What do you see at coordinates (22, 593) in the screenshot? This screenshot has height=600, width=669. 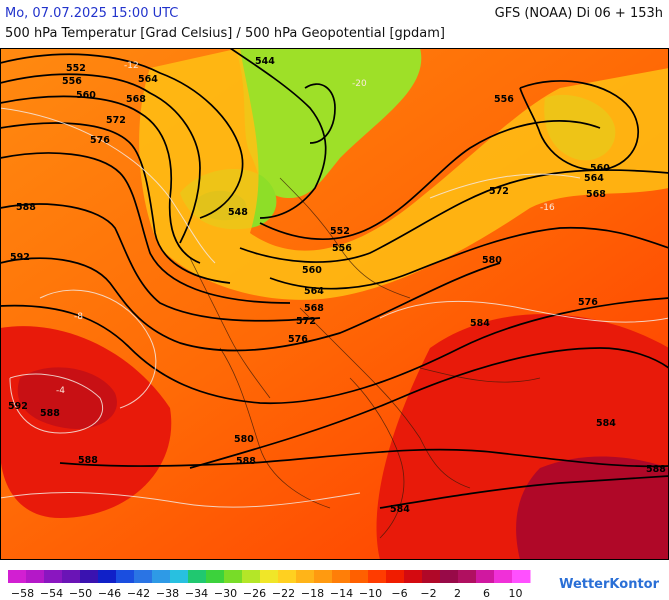 I see `legend-label: −58` at bounding box center [22, 593].